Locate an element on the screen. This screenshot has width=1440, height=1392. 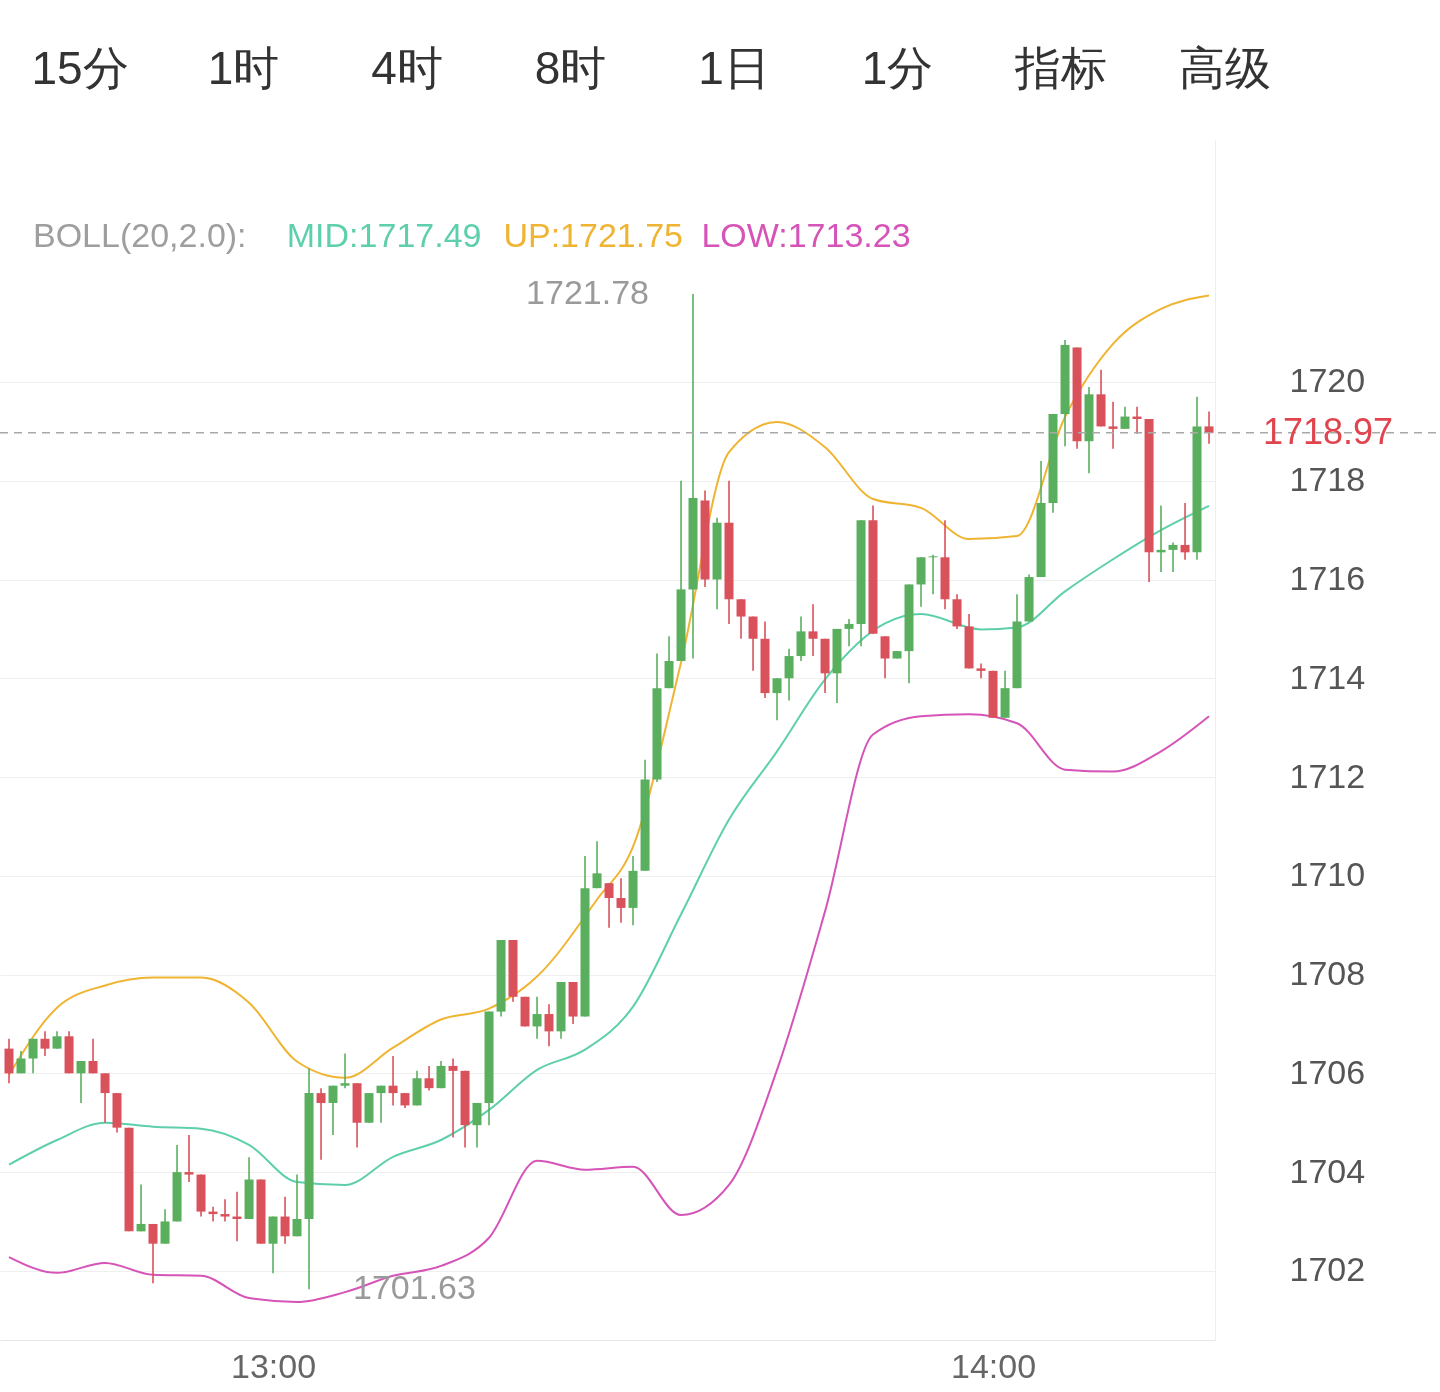
y-tick-label: 1720 is located at coordinates (1327, 380).